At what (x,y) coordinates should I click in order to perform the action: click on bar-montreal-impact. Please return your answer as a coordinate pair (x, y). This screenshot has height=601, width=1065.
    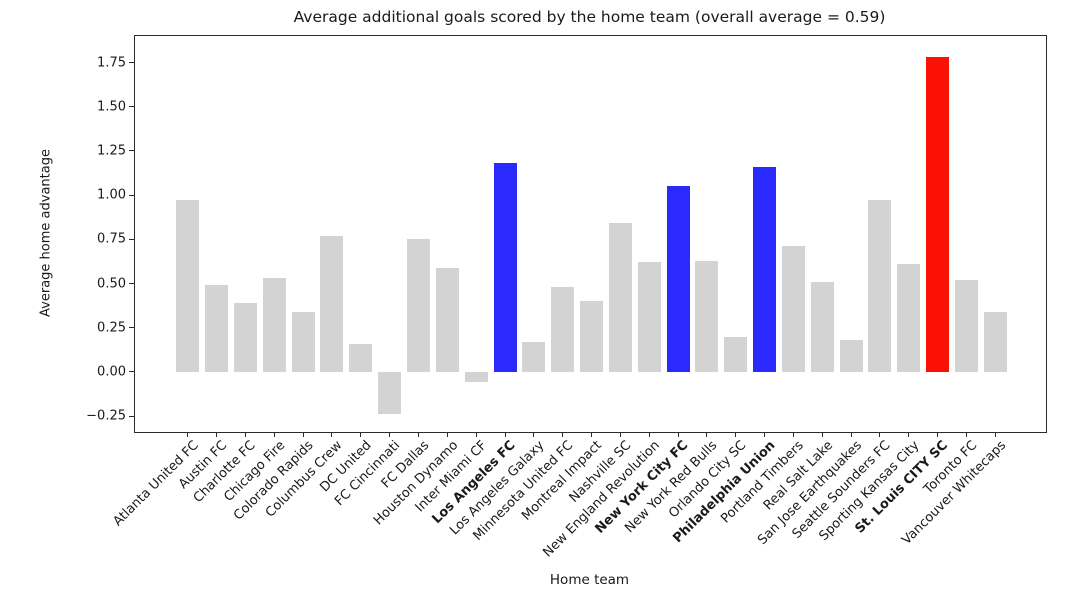
    Looking at the image, I should click on (592, 336).